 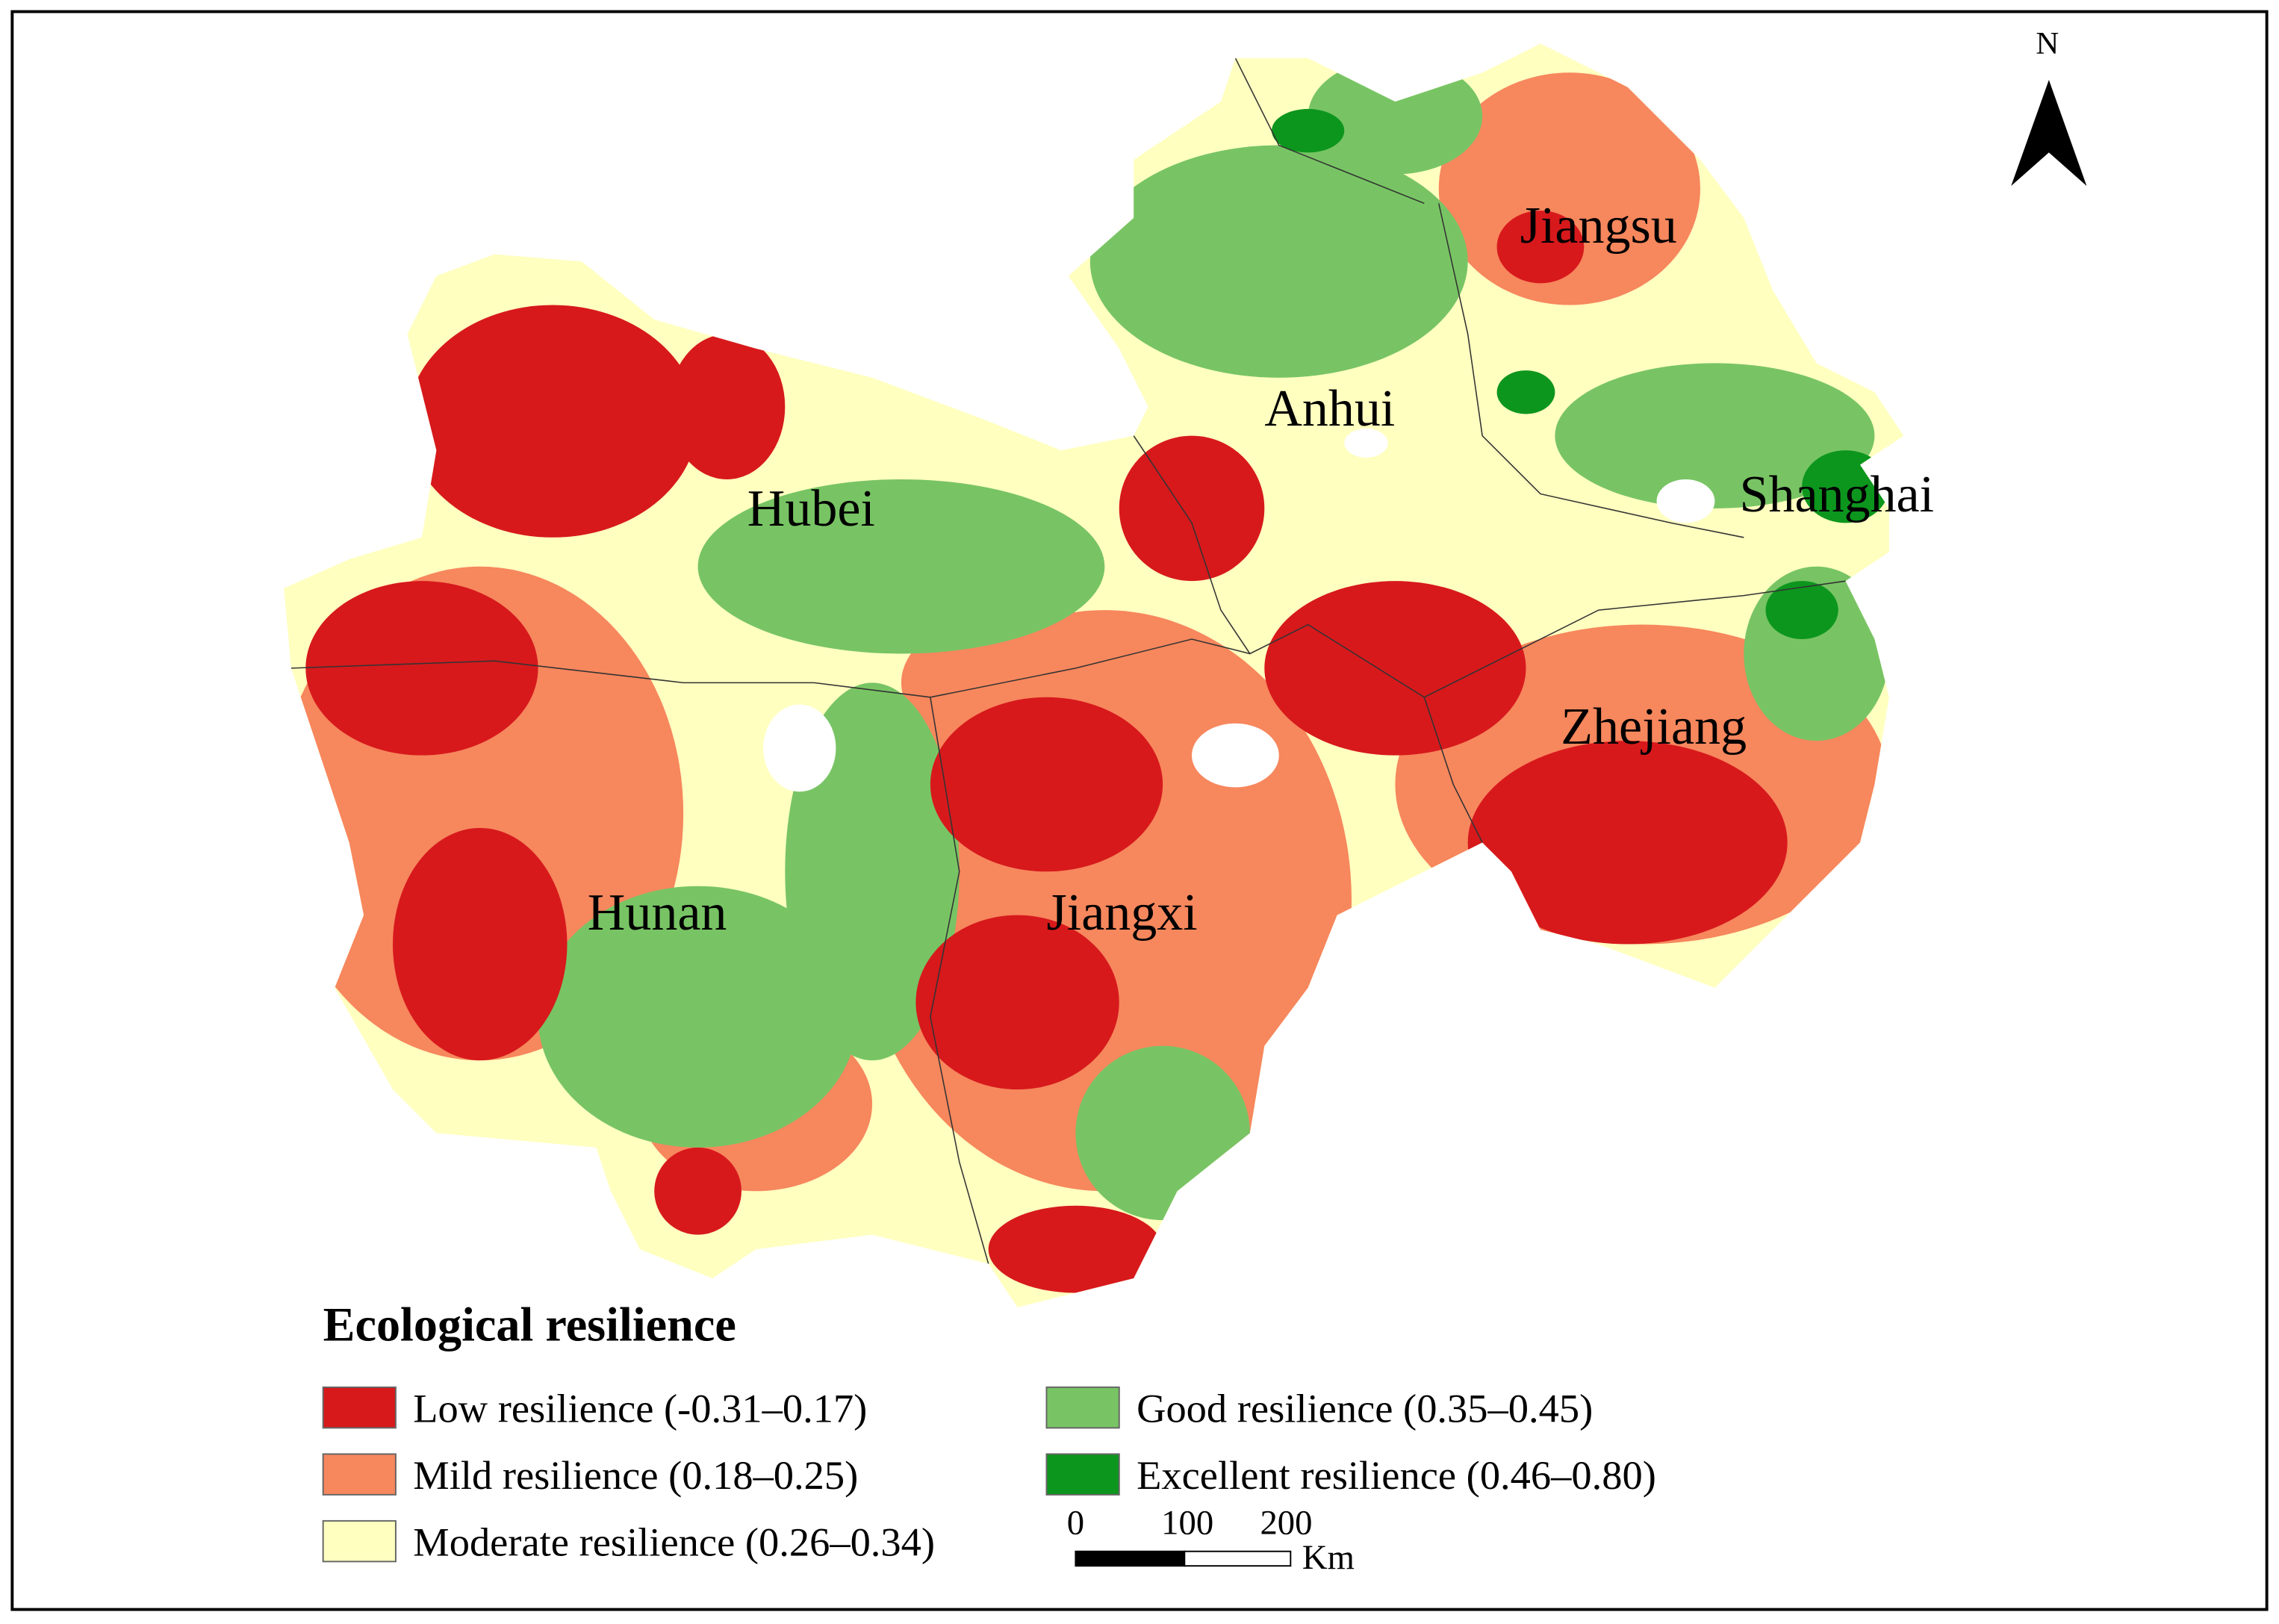 What do you see at coordinates (1654, 727) in the screenshot?
I see `region-label: Zhejiang` at bounding box center [1654, 727].